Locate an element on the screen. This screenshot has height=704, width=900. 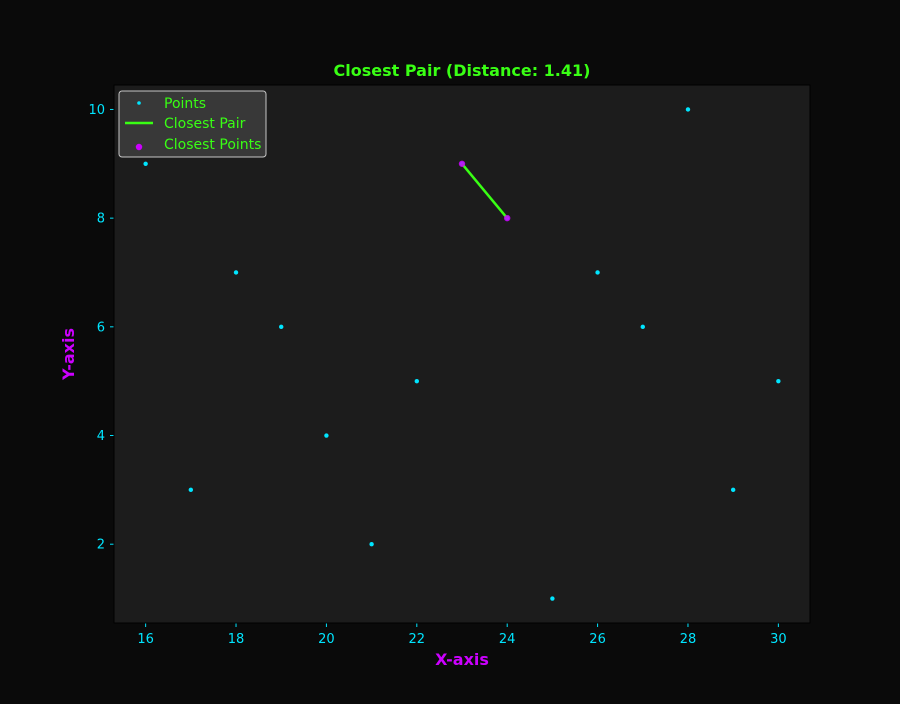
x-tick-label: 16 is located at coordinates (145, 639).